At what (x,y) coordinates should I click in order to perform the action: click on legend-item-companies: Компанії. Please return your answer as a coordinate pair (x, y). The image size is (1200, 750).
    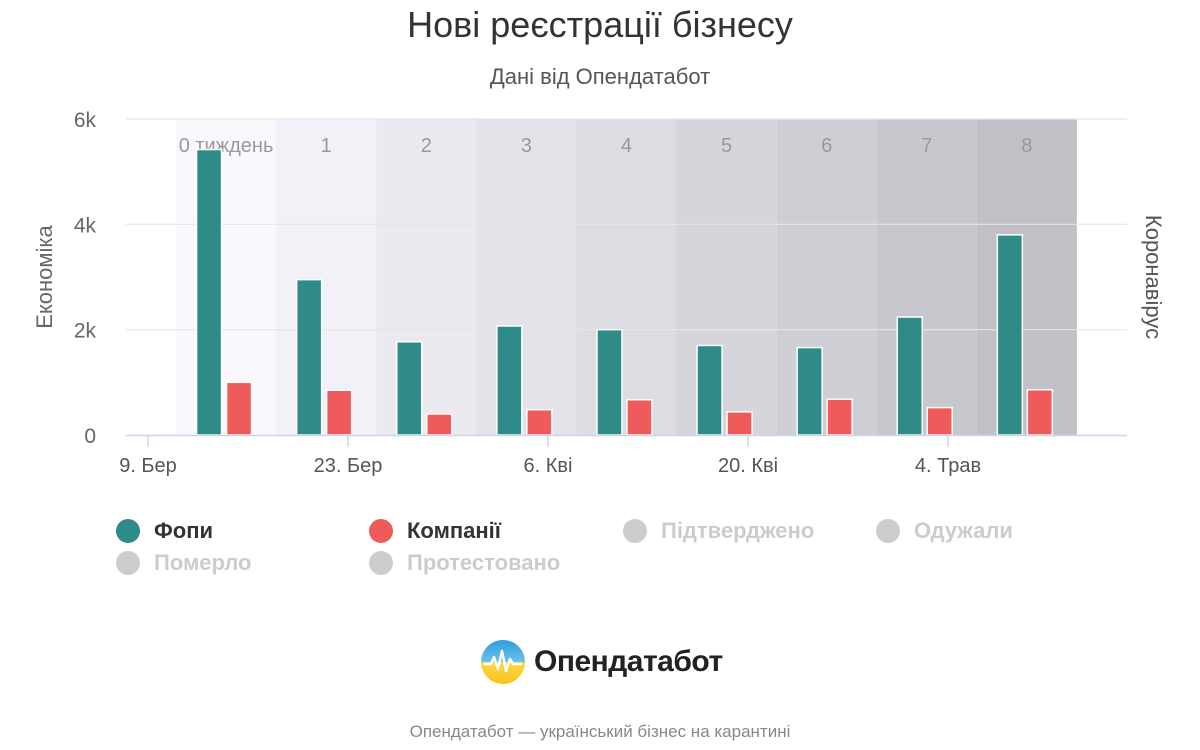
    Looking at the image, I should click on (435, 531).